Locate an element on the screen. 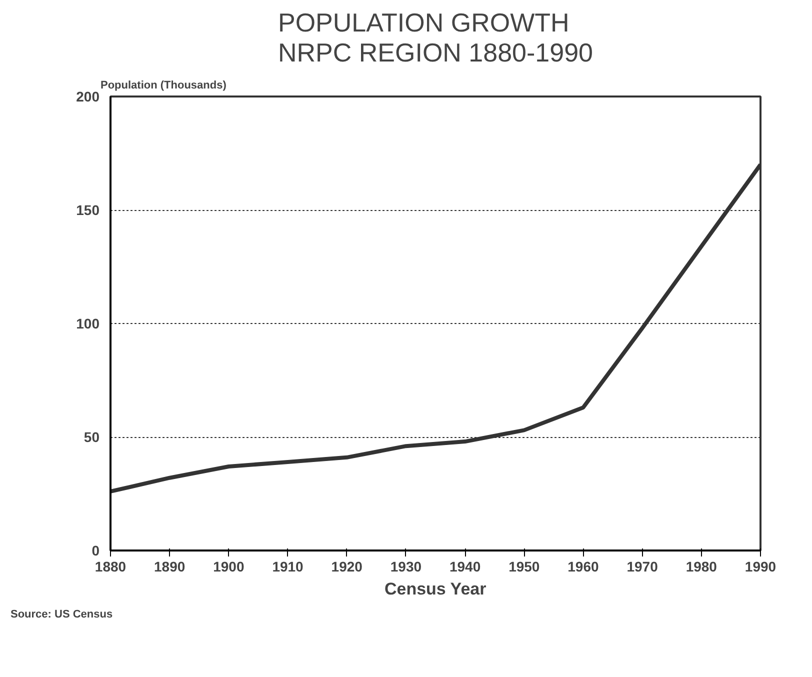 This screenshot has width=812, height=677. y-tick-label: 50 is located at coordinates (92, 437).